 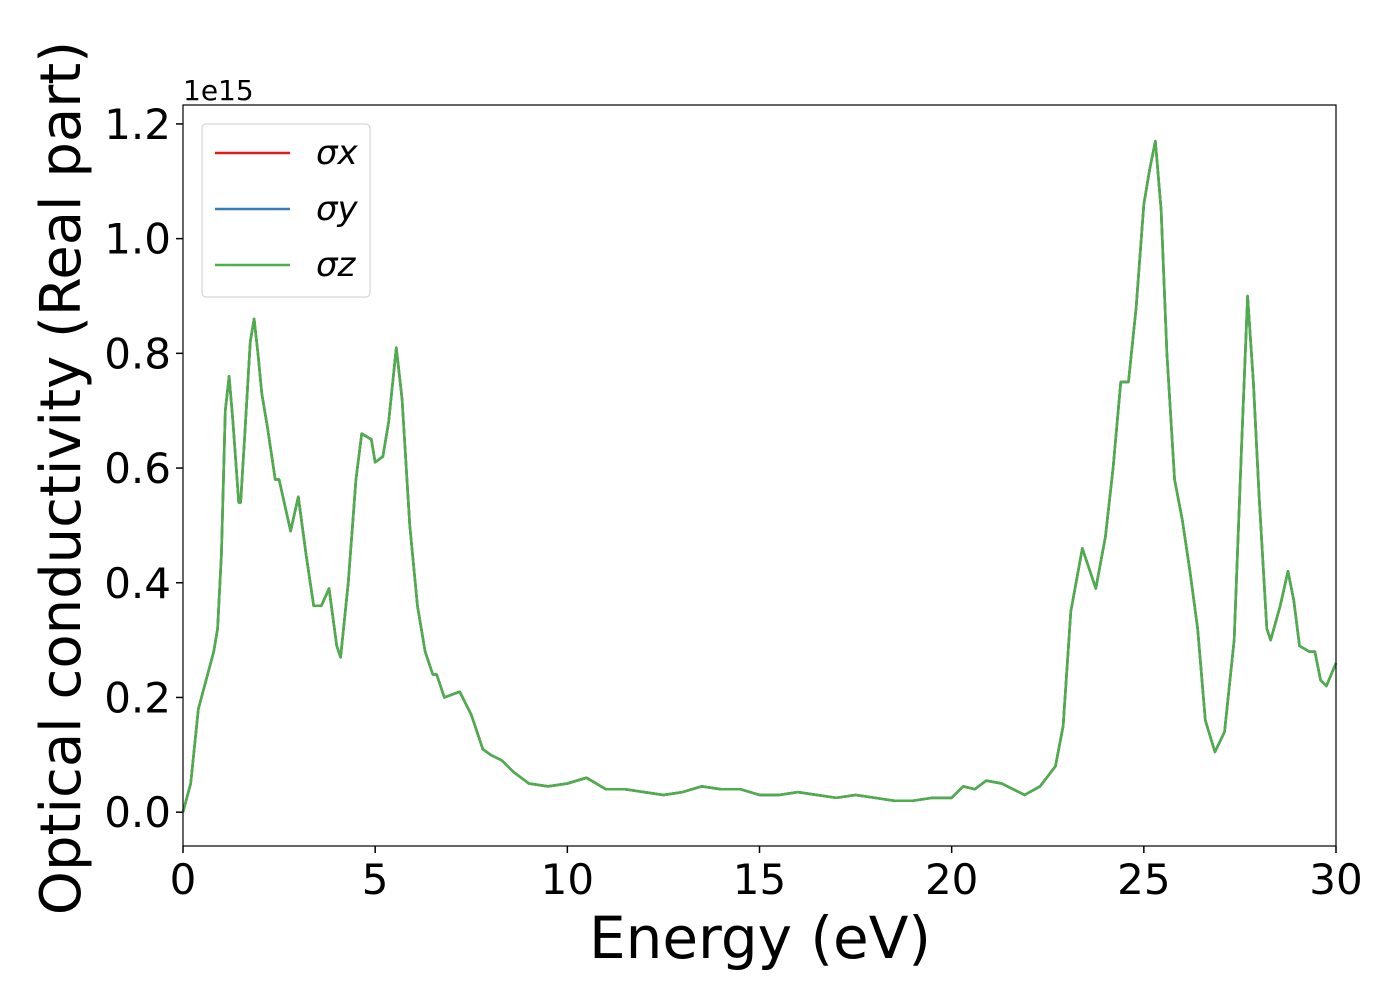 What do you see at coordinates (760, 938) in the screenshot?
I see `x-axis-label: Energy (eV)` at bounding box center [760, 938].